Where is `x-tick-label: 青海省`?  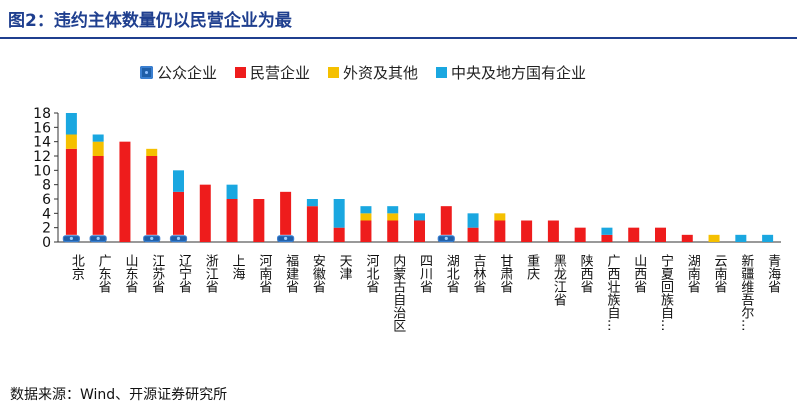 x-tick-label: 青海省 is located at coordinates (773, 273).